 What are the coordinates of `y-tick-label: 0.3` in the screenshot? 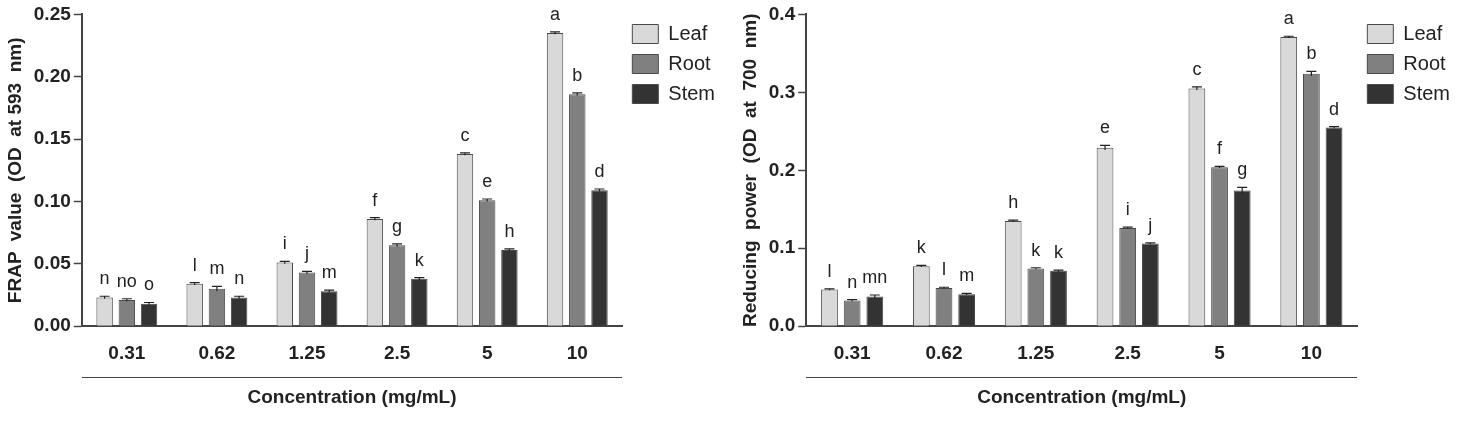 It's located at (782, 91).